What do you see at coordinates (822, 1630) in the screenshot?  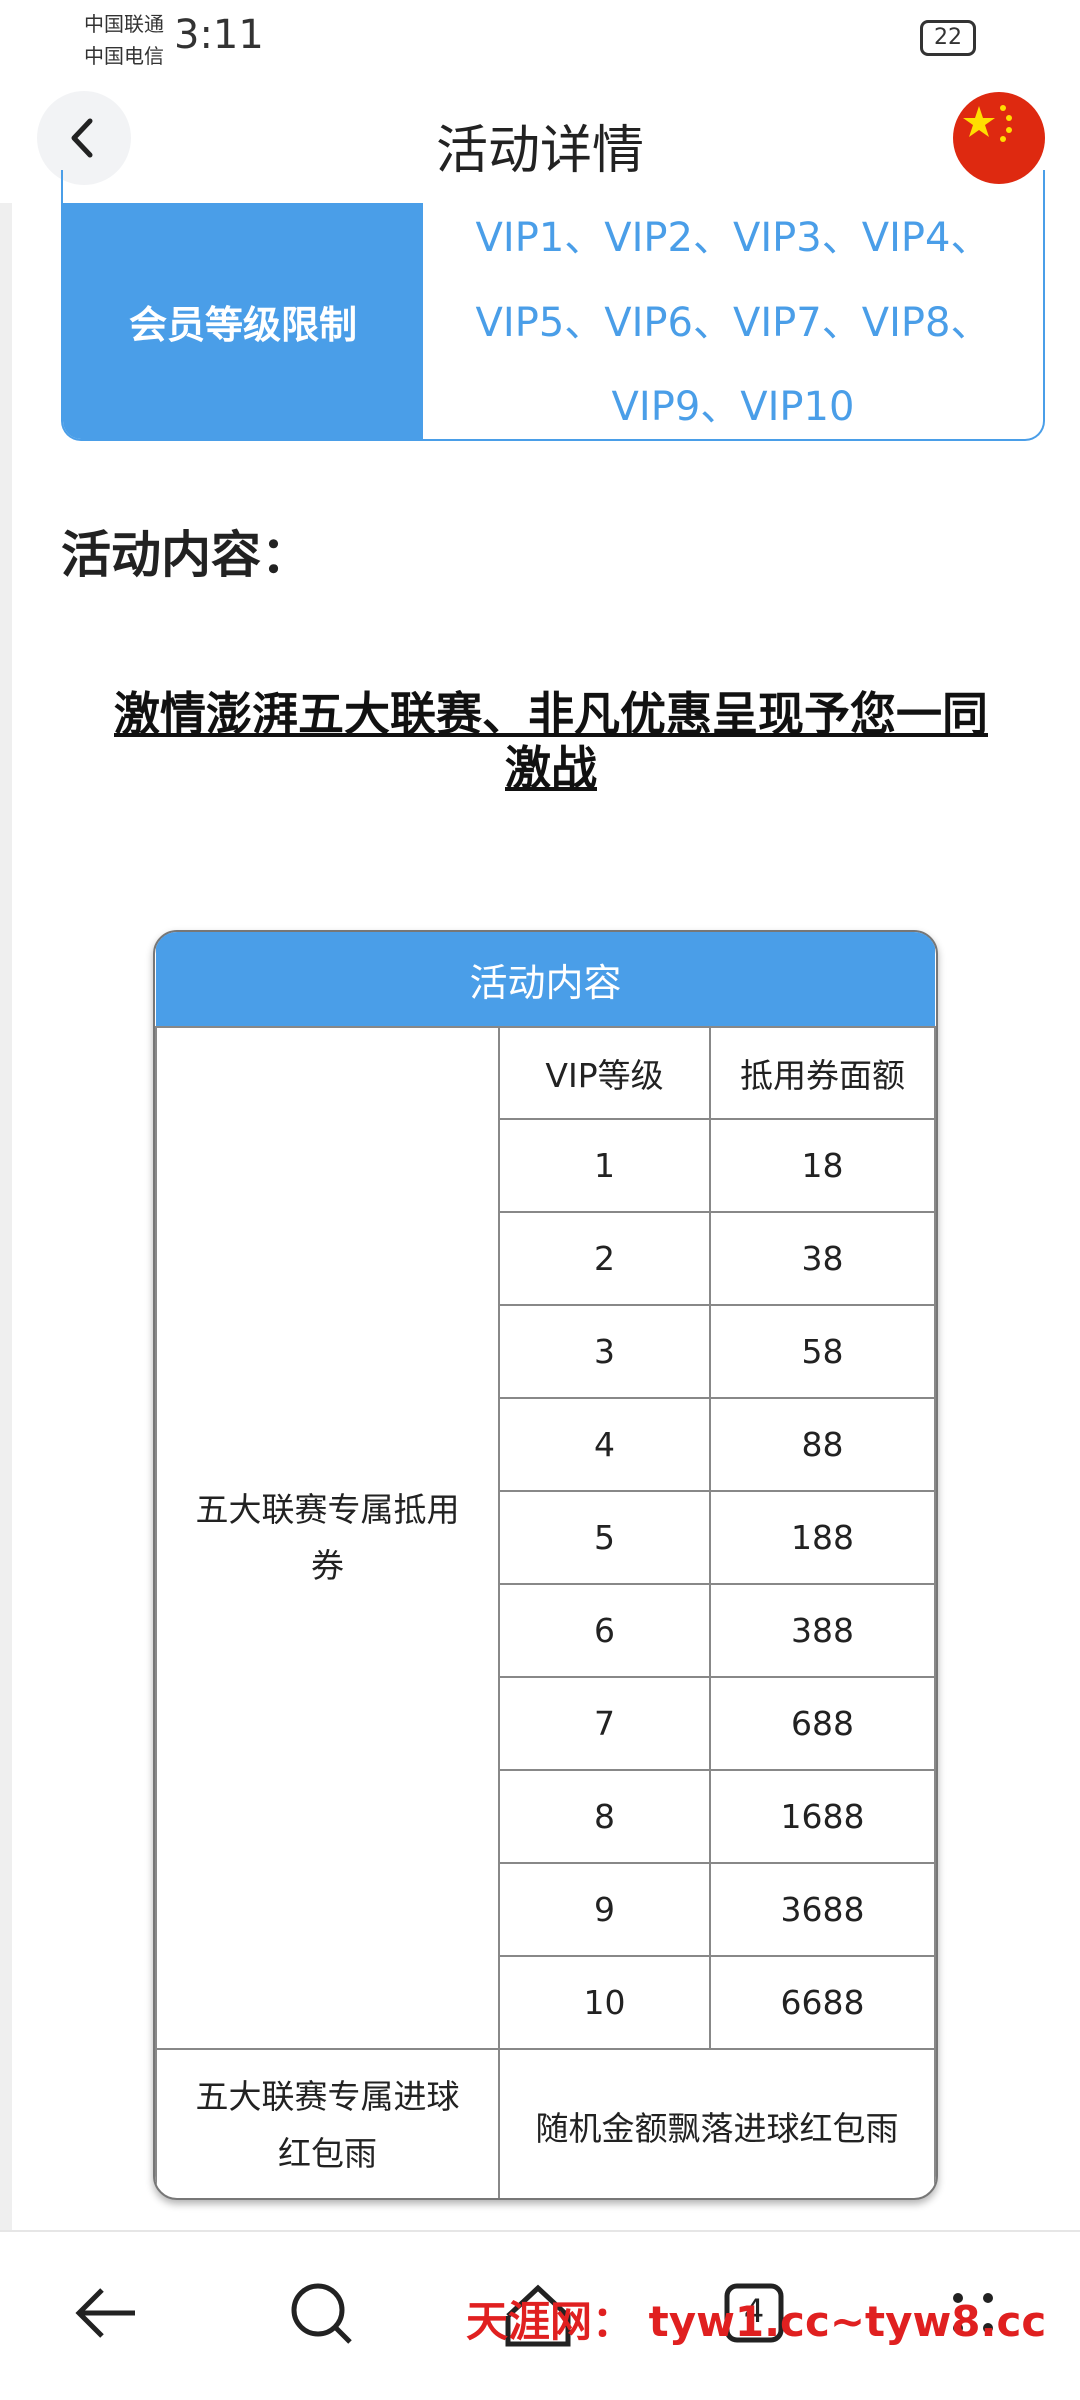 I see `voucher-amount: 388` at bounding box center [822, 1630].